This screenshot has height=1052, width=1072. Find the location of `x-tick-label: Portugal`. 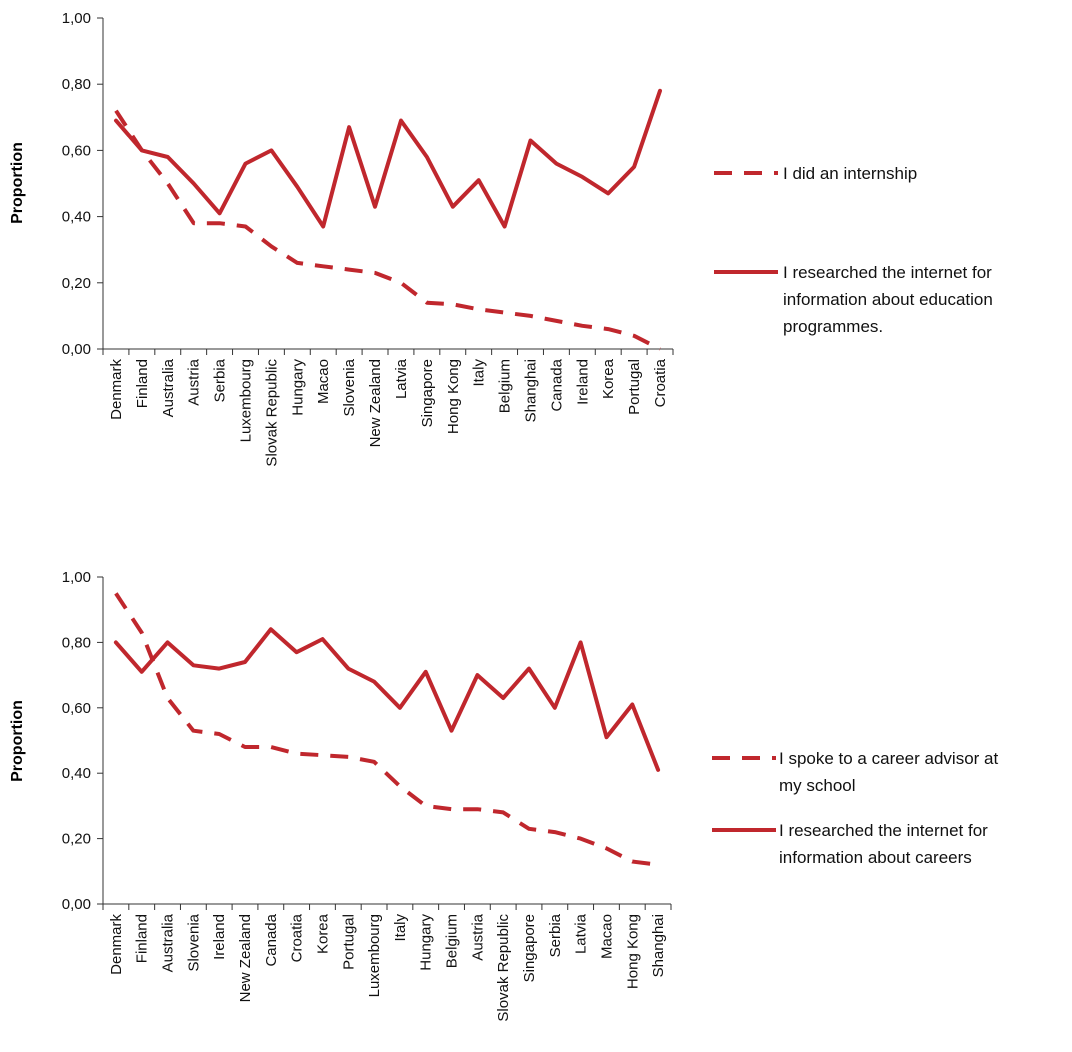

x-tick-label: Portugal is located at coordinates (634, 387).